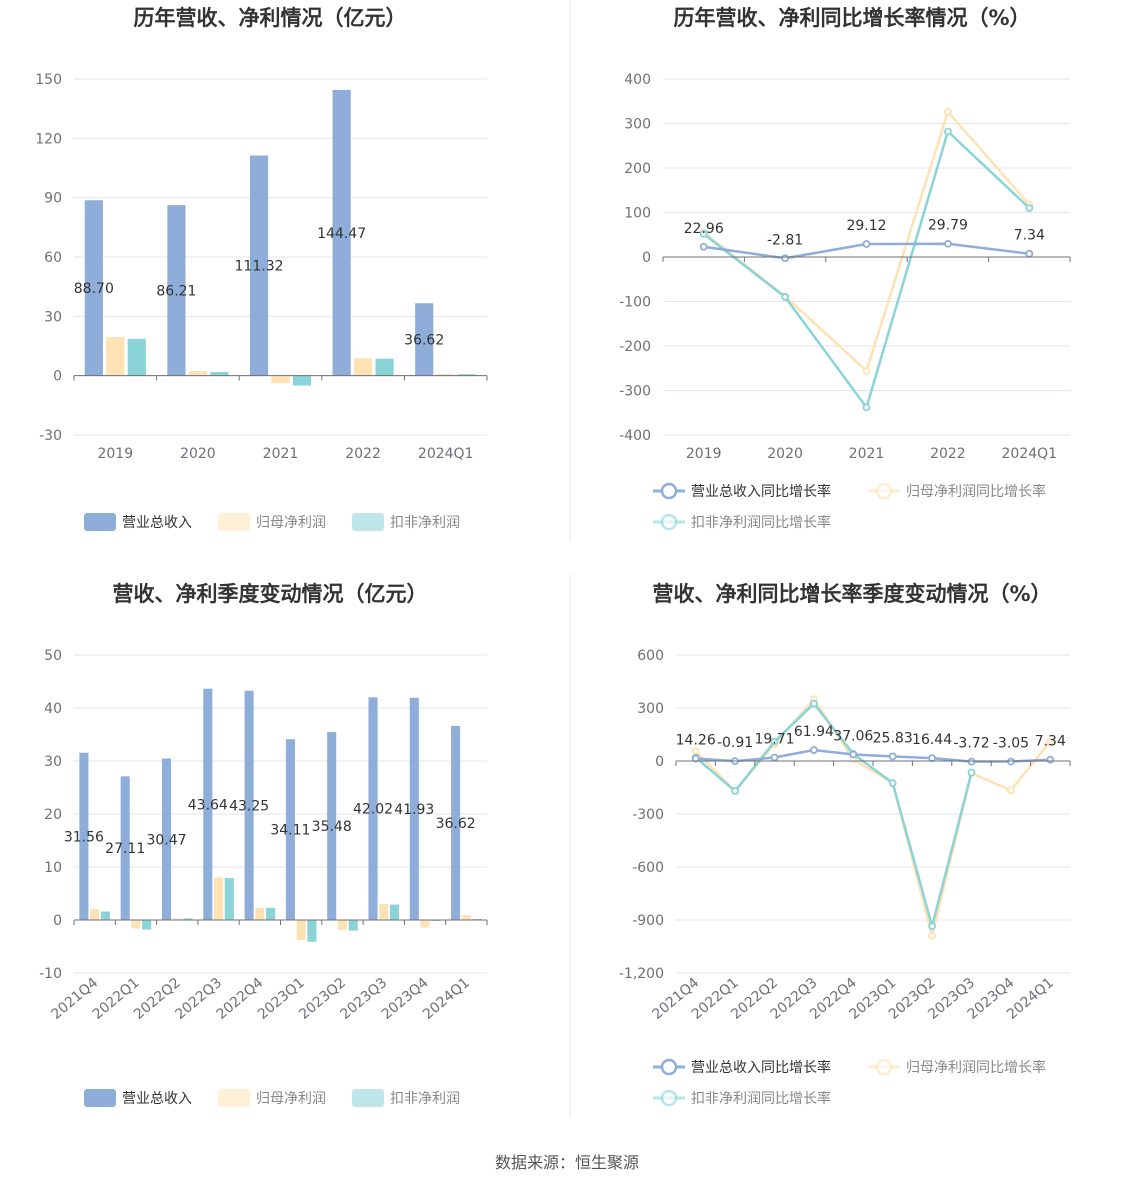 The image size is (1134, 1188). Describe the element at coordinates (873, 755) in the screenshot. I see `line-revenue-growth` at that location.